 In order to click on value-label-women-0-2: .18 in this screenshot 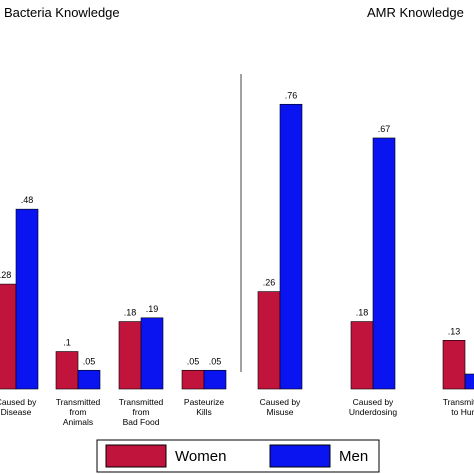, I will do `click(130, 313)`.